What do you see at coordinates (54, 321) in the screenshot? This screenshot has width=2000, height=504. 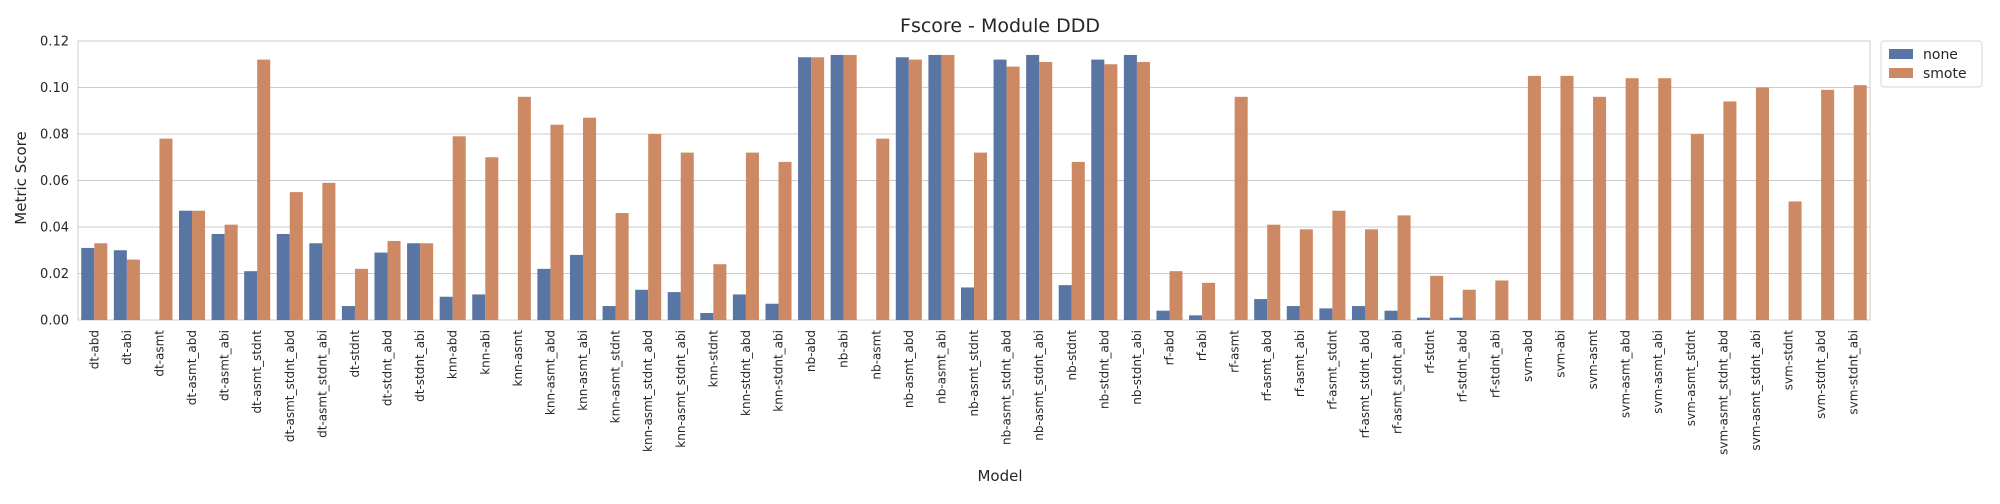 I see `y-tick-label: 0.00` at bounding box center [54, 321].